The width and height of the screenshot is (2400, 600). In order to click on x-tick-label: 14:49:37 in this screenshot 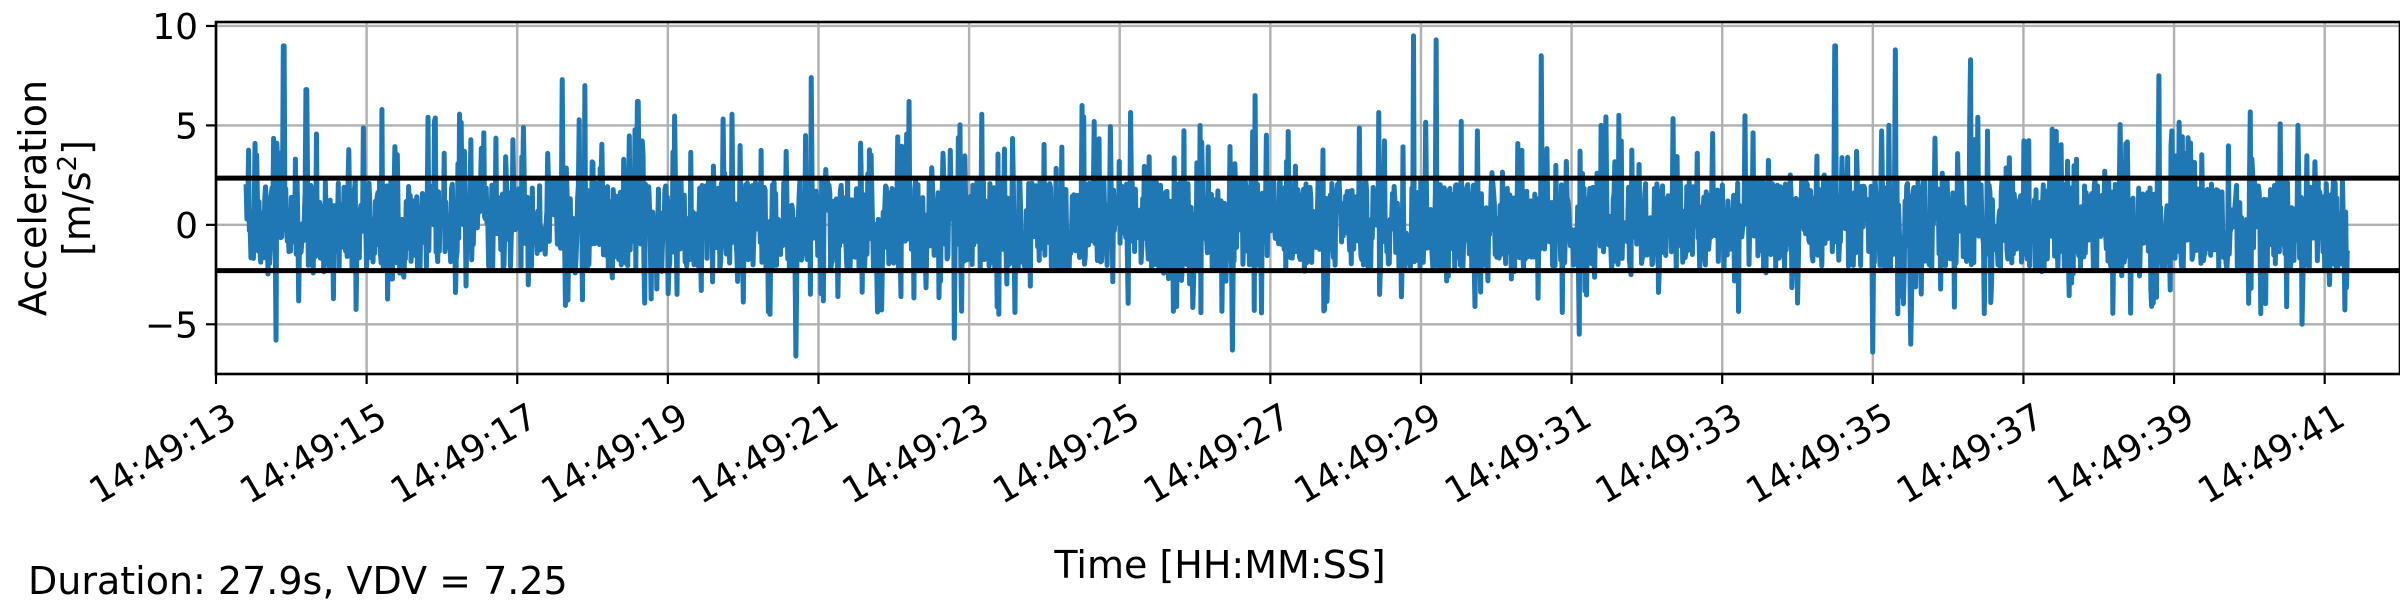, I will do `click(1970, 454)`.